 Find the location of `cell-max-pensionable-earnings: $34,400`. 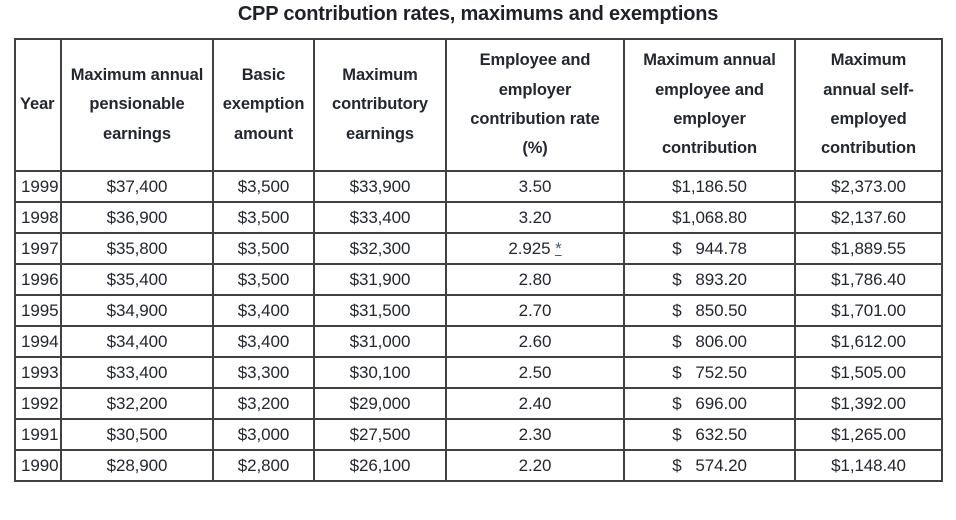

cell-max-pensionable-earnings: $34,400 is located at coordinates (137, 341).